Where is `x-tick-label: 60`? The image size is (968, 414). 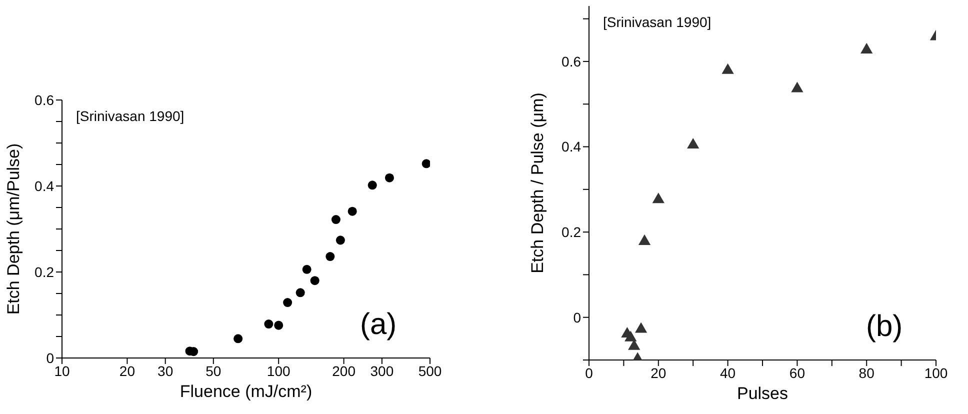 x-tick-label: 60 is located at coordinates (797, 372).